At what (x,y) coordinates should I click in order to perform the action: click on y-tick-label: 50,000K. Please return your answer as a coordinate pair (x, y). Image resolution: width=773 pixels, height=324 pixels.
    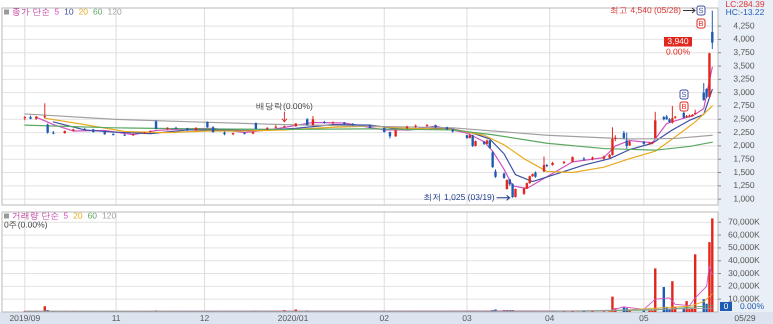
    Looking at the image, I should click on (744, 247).